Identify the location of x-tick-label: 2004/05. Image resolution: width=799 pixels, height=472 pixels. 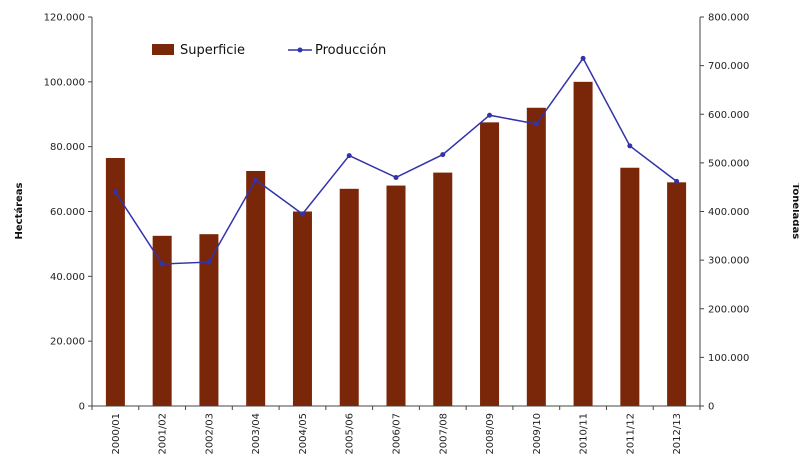
(303, 434).